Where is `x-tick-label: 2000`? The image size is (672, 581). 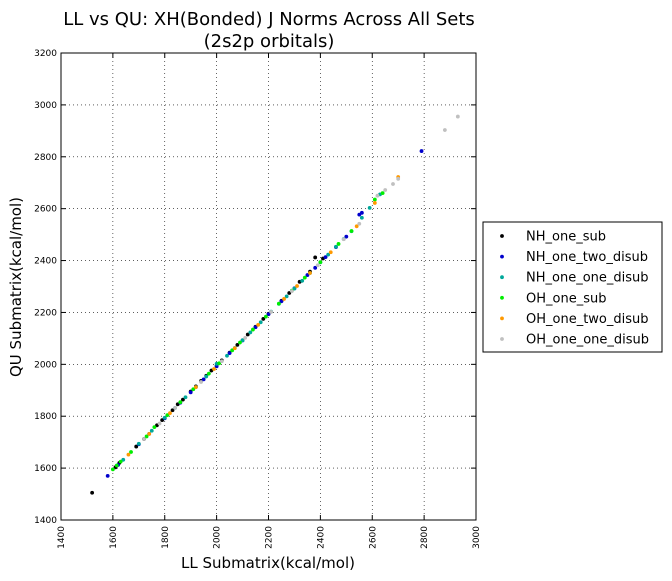
x-tick-label: 2000 is located at coordinates (218, 537).